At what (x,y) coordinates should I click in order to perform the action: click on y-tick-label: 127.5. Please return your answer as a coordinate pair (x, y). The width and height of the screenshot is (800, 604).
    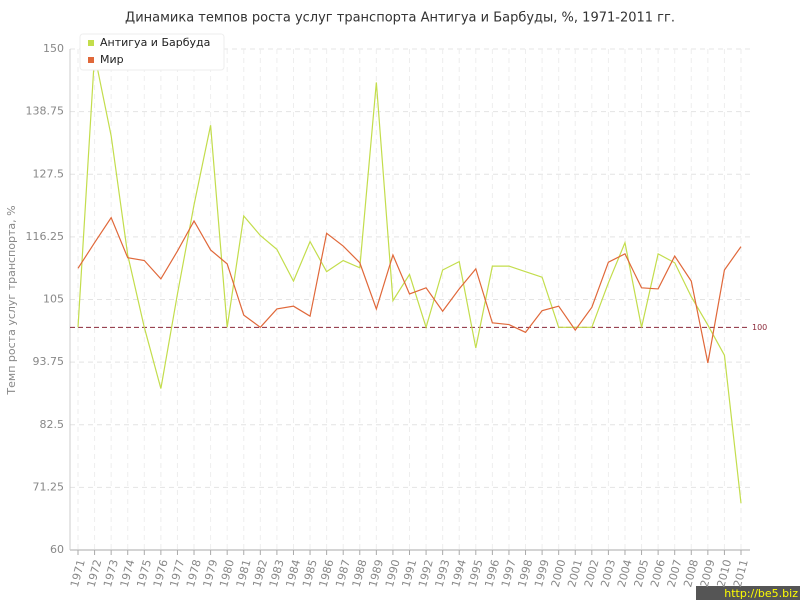
    Looking at the image, I should click on (49, 173).